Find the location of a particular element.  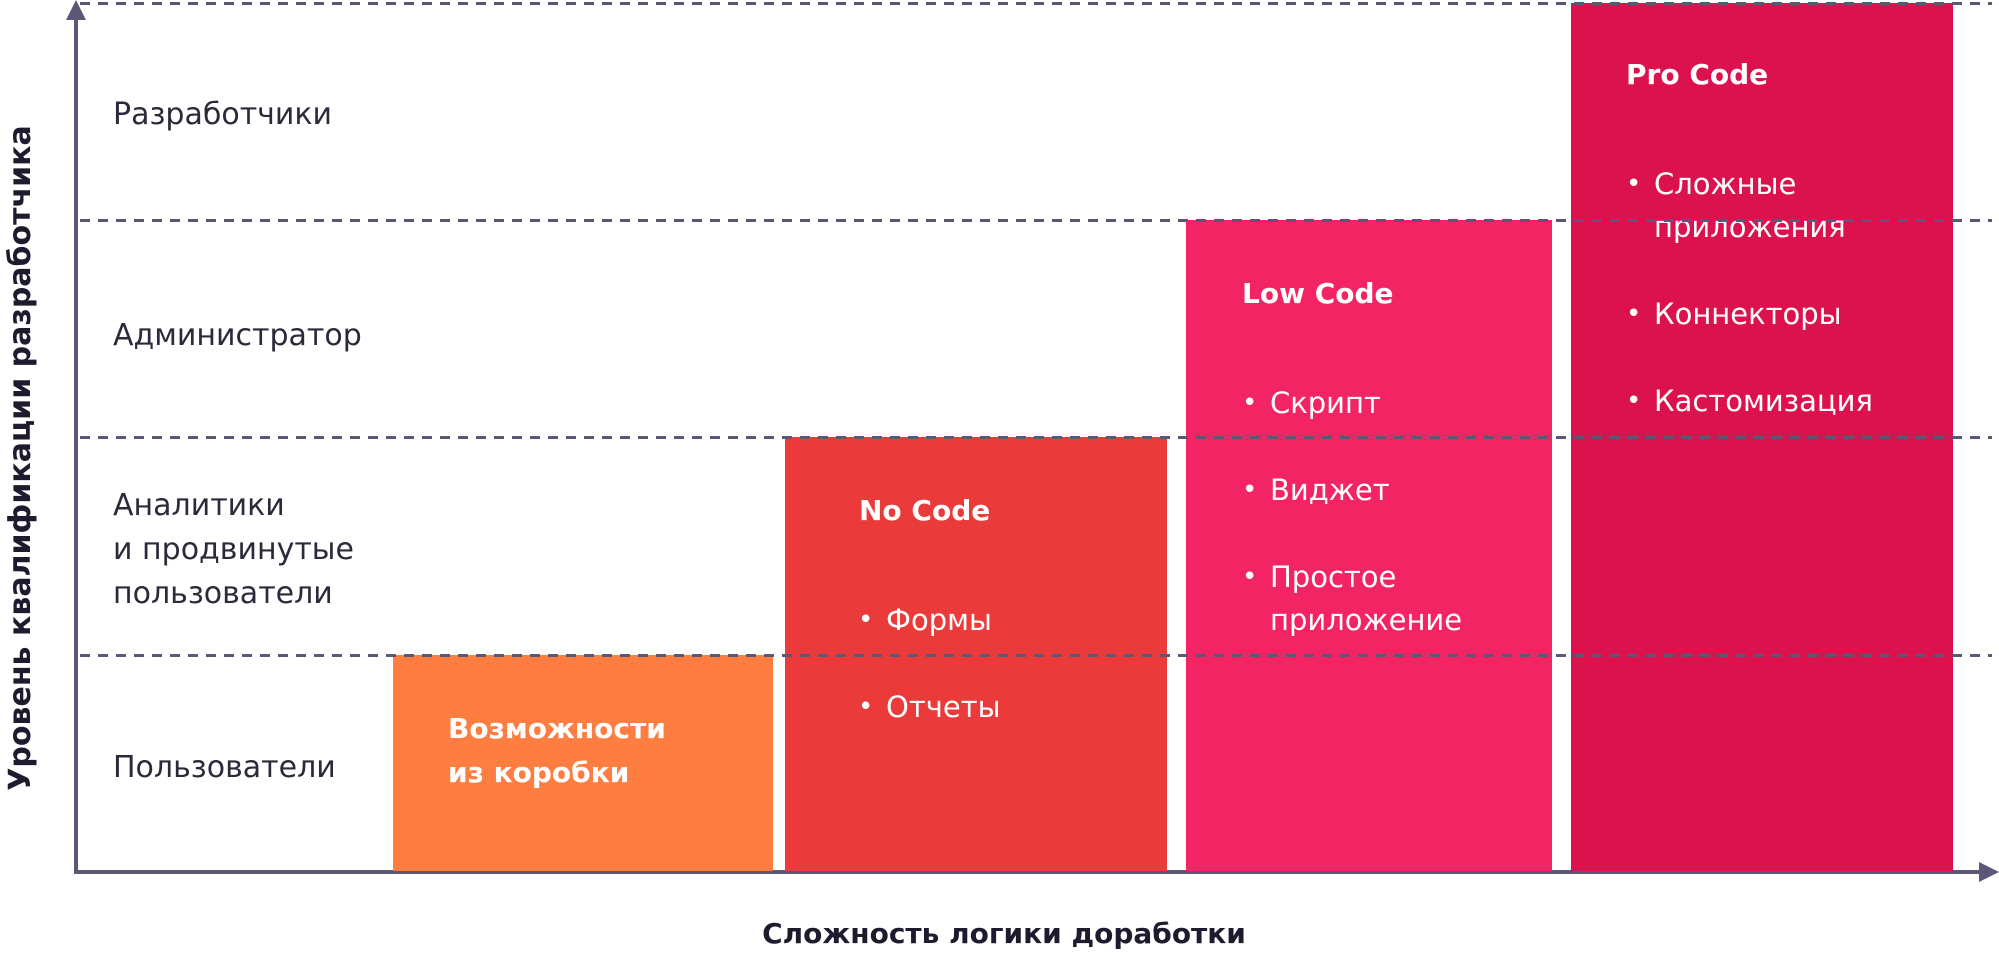

list-item-text: Кастомизация is located at coordinates (1763, 401).